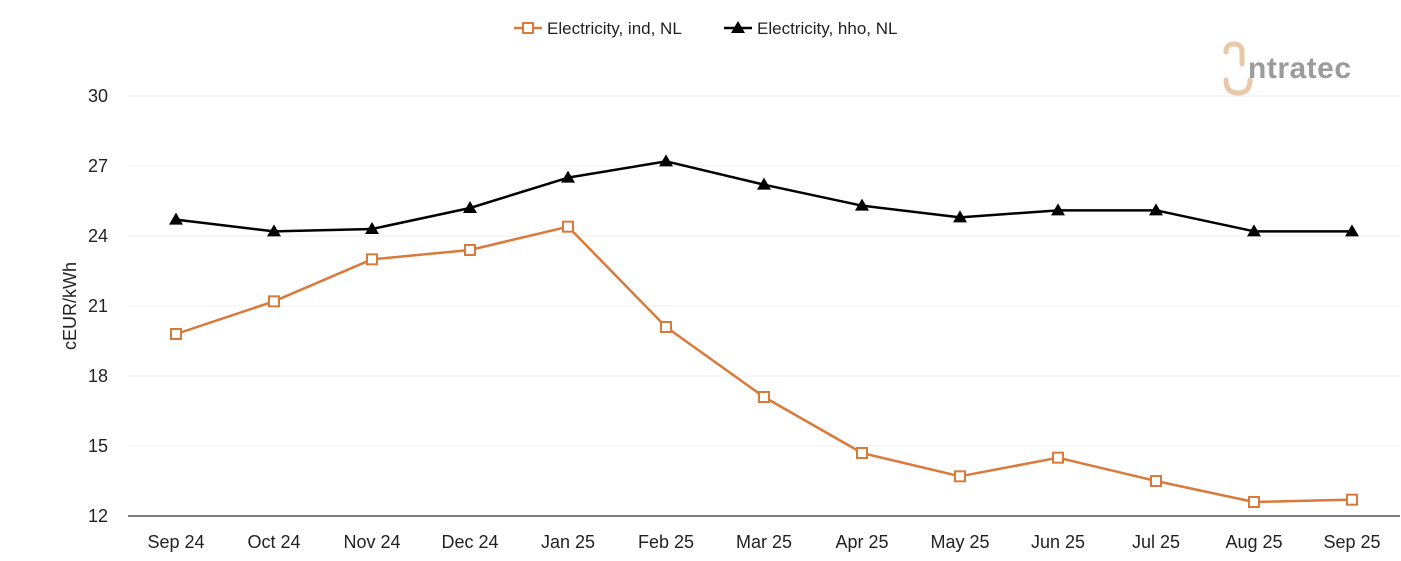 The width and height of the screenshot is (1401, 561). I want to click on logo-text: ntratec, so click(1300, 68).